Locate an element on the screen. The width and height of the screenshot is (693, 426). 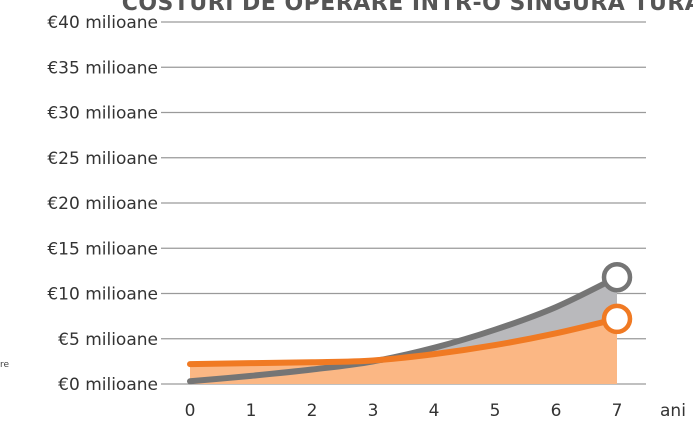
y-tick-label: €30 milioane is located at coordinates (102, 114).